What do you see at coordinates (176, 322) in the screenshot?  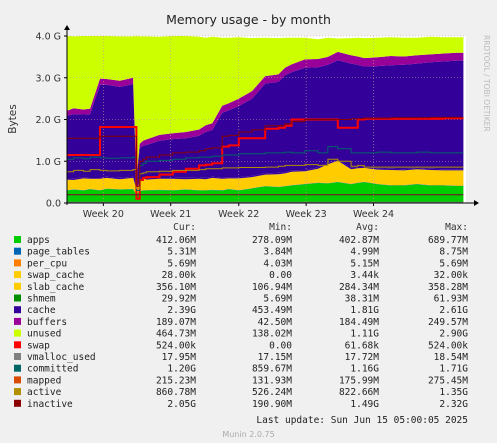 I see `legend-value-cur: 189.07M` at bounding box center [176, 322].